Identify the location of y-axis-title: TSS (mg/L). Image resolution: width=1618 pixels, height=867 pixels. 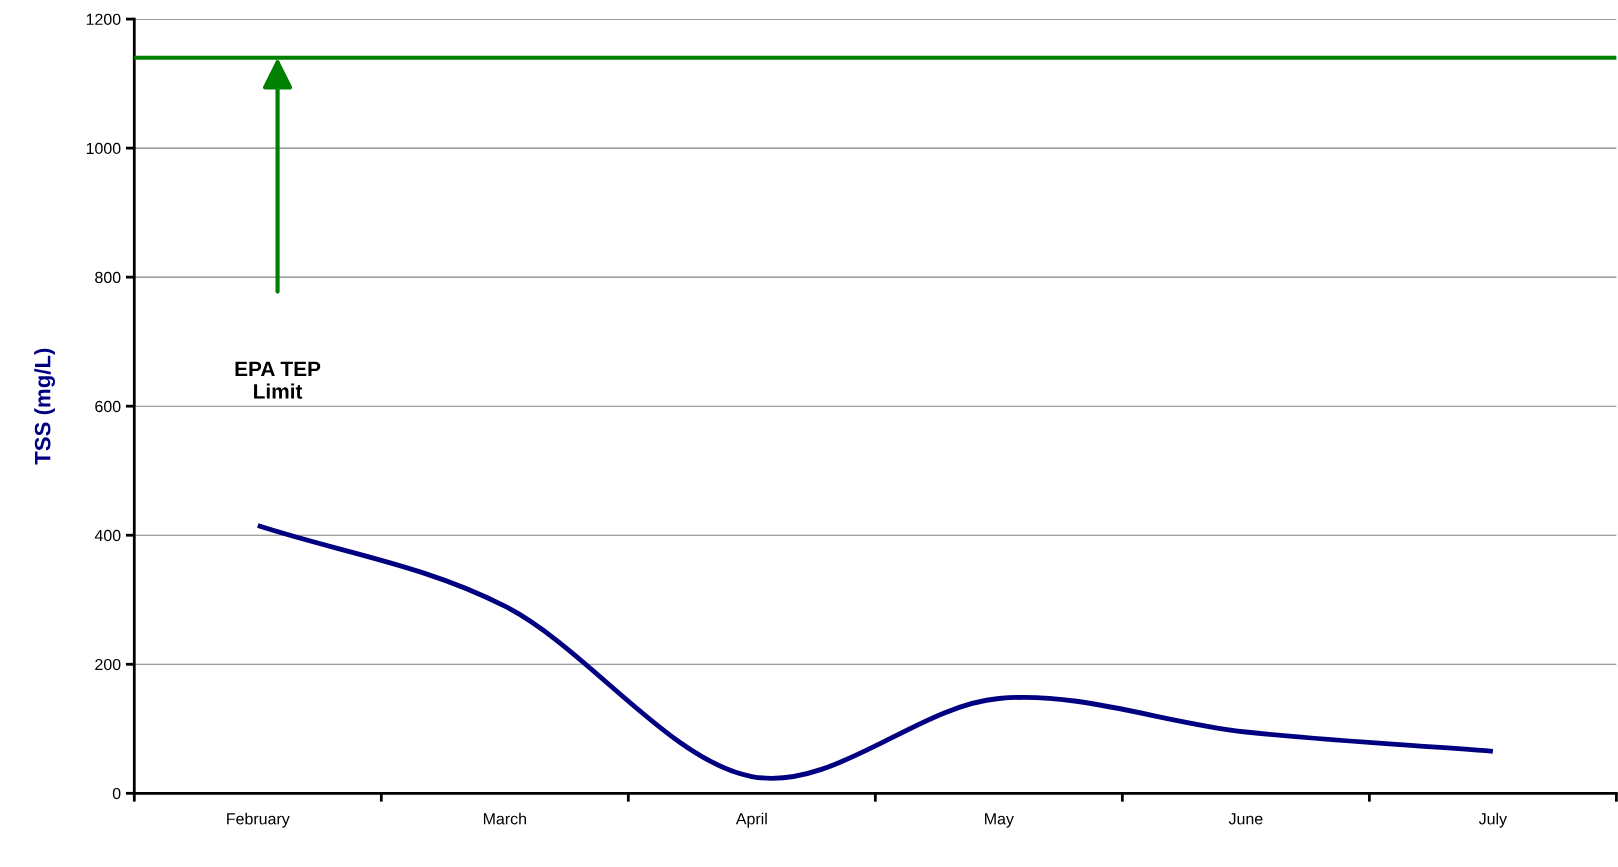
(45, 406).